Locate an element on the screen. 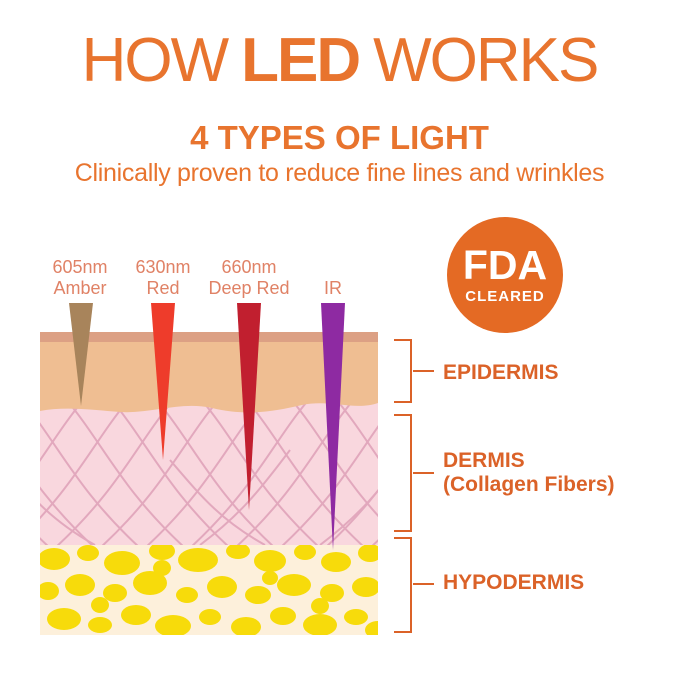  fda-cleared-badge: FDA CLEARED is located at coordinates (505, 275).